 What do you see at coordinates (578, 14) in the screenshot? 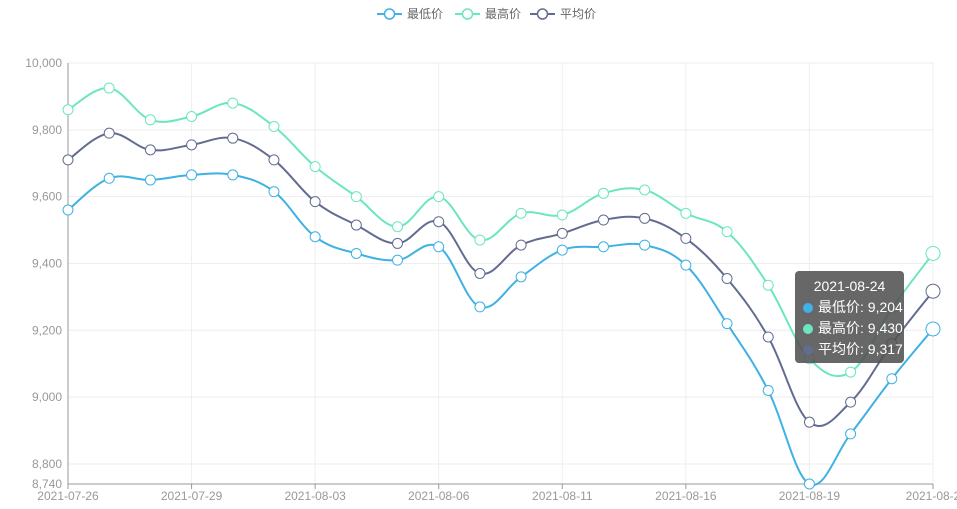
I see `legend-label-avg: 平均价` at bounding box center [578, 14].